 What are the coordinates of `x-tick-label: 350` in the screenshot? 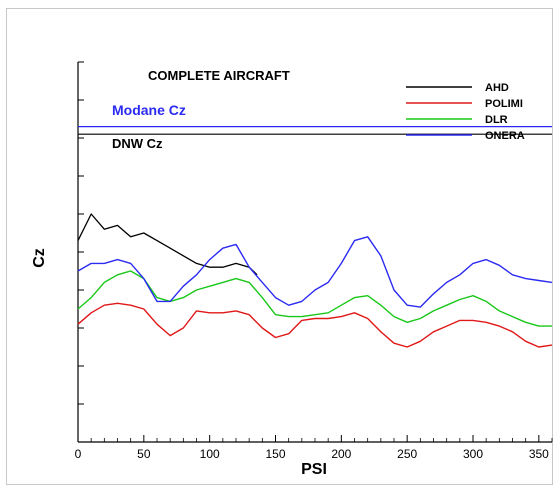 It's located at (539, 454).